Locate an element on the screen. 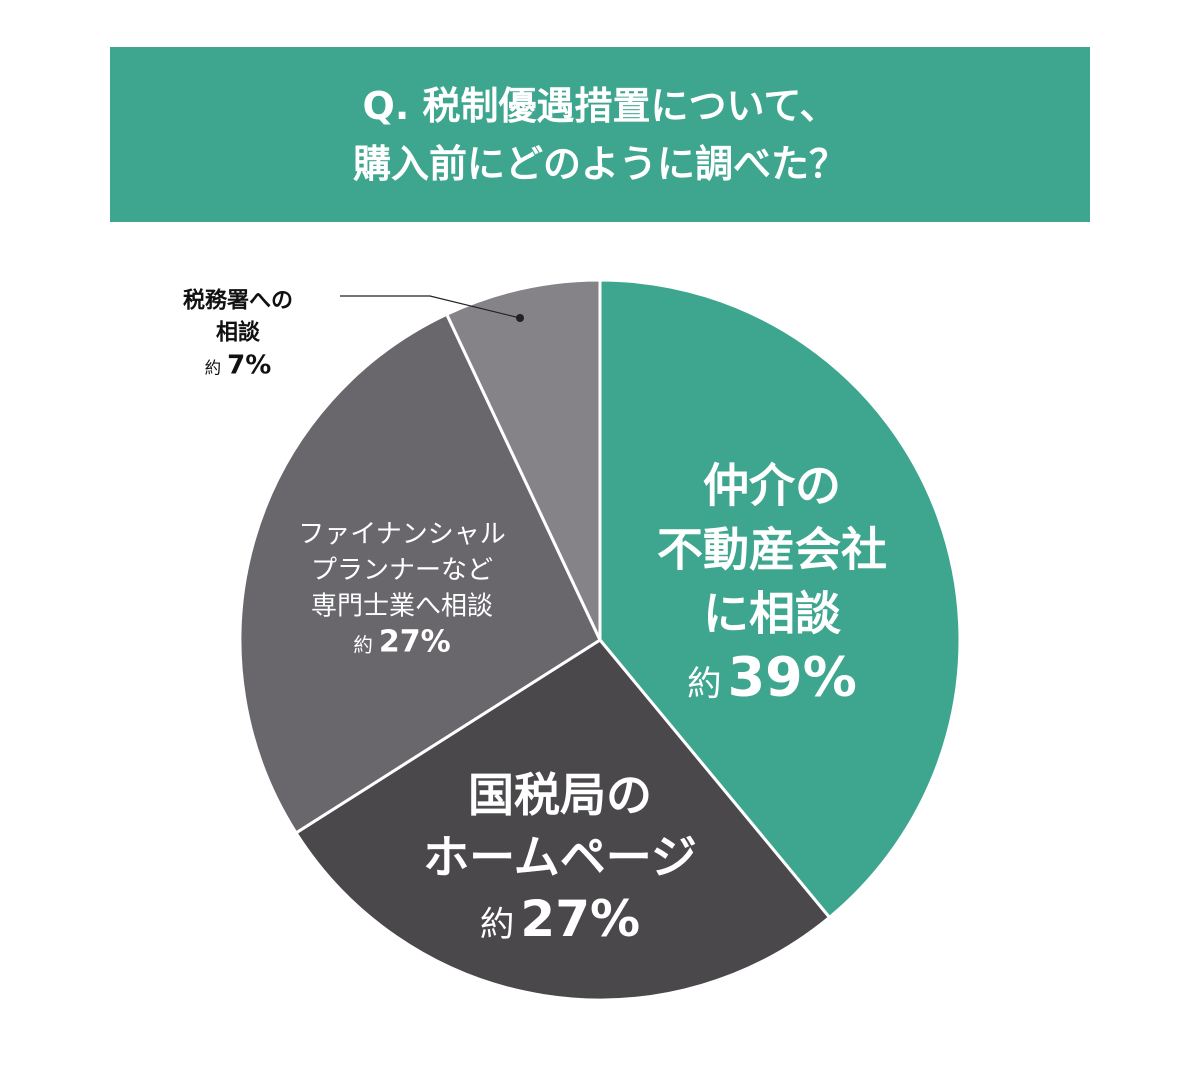  slice-label-broker: 仲介の 不動産会社 に相談 約 39% is located at coordinates (772, 585).